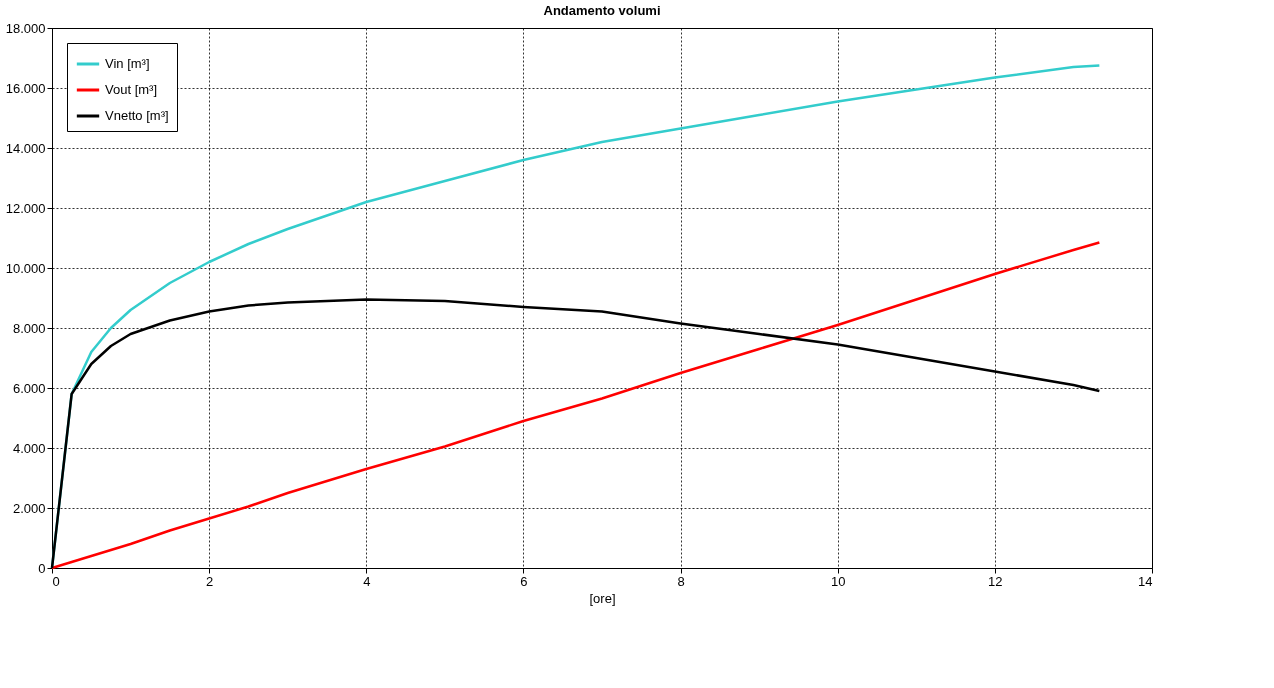 Image resolution: width=1274 pixels, height=688 pixels. Describe the element at coordinates (42, 568) in the screenshot. I see `y-tick-label: 0` at that location.